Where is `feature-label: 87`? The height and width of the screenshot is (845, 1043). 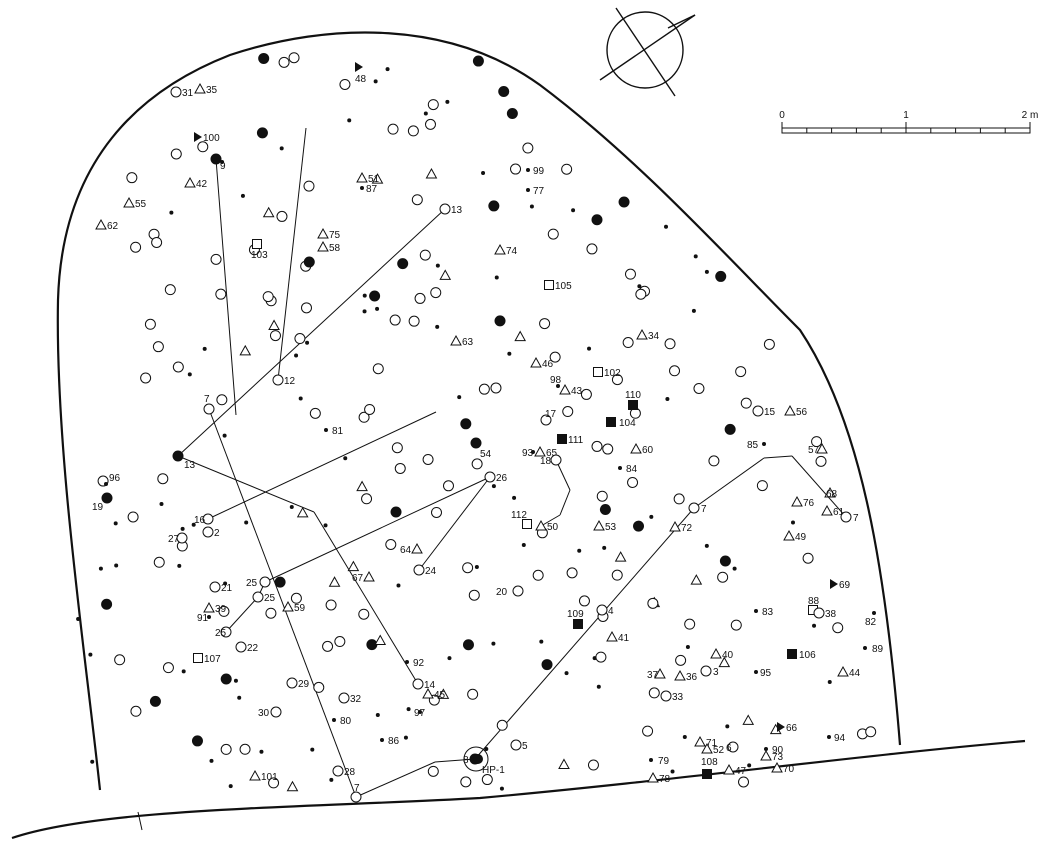
feature-label: 87 is located at coordinates (372, 189).